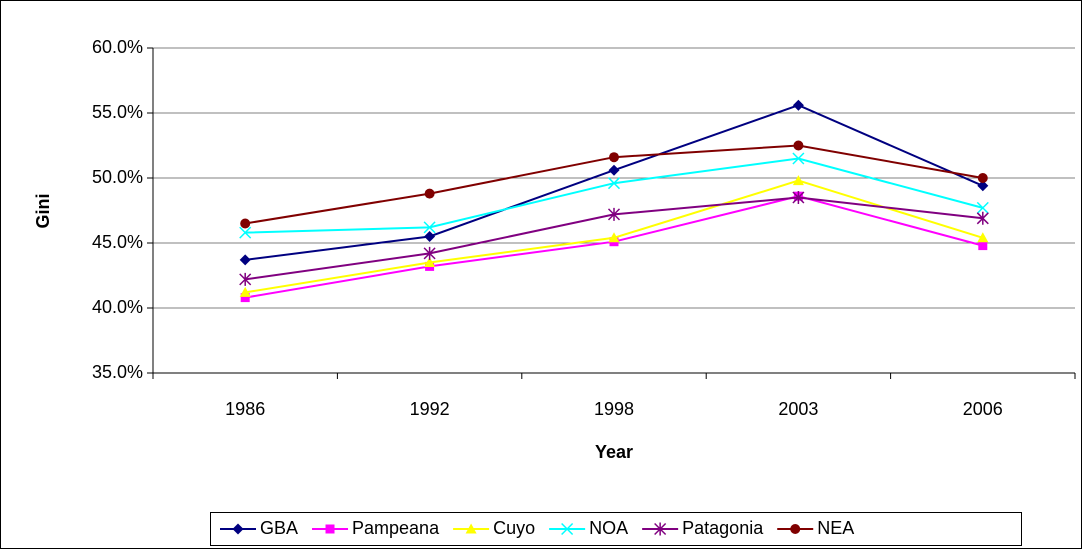  What do you see at coordinates (245, 409) in the screenshot?
I see `x-tick-label: 1986` at bounding box center [245, 409].